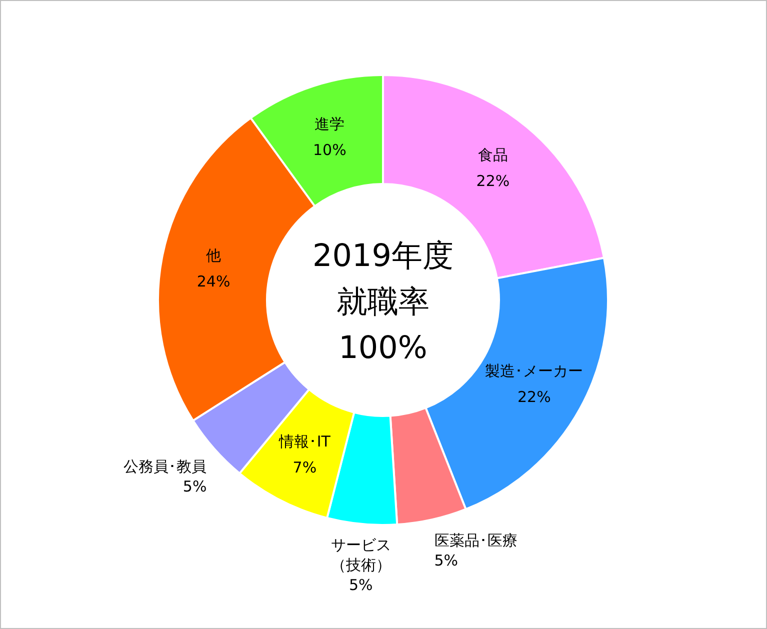 The width and height of the screenshot is (767, 629). Describe the element at coordinates (383, 256) in the screenshot. I see `text: 2019年度` at that location.